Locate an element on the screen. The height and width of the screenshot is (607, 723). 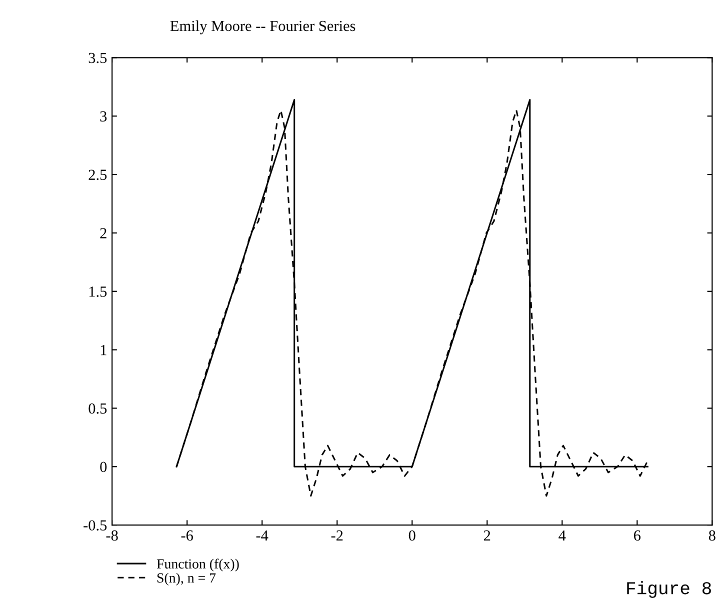
x-tick-label: -2 is located at coordinates (337, 535).